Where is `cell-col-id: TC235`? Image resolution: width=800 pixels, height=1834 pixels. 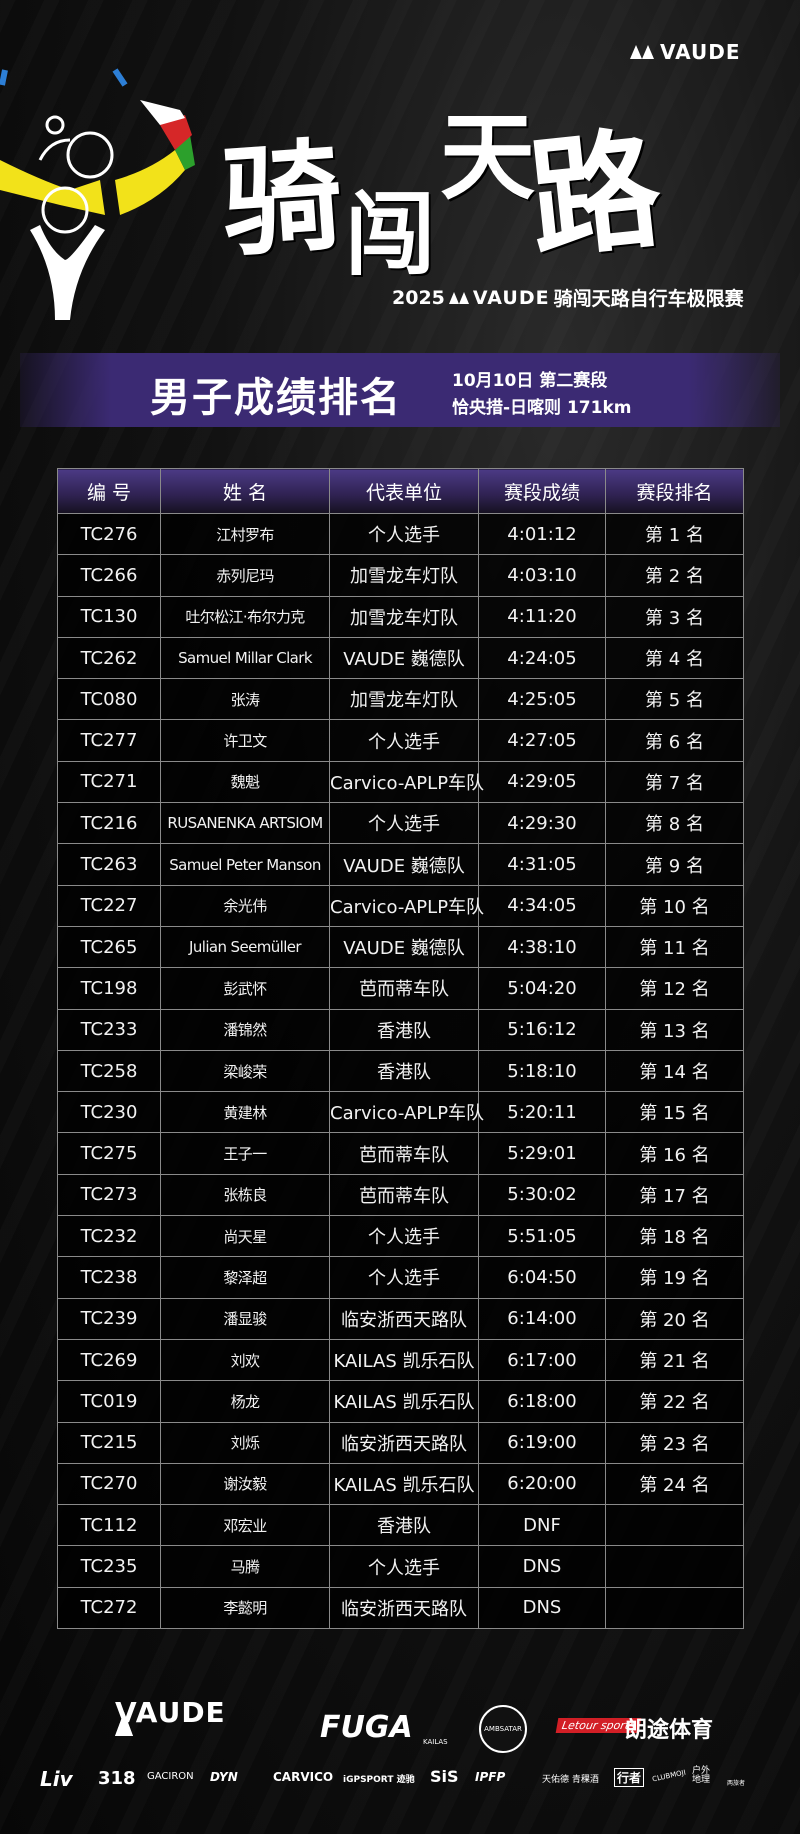 cell-col-id: TC235 is located at coordinates (109, 1566).